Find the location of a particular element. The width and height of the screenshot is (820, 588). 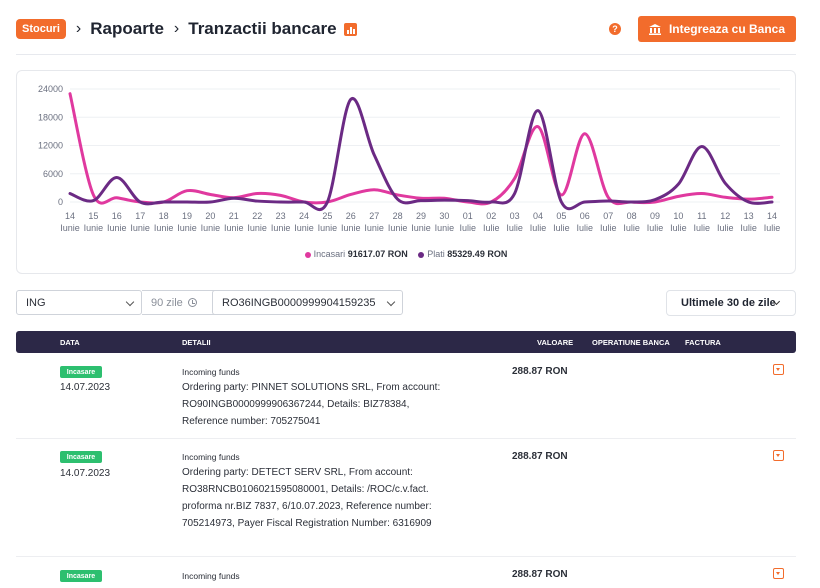

x-tick-label: 16 is located at coordinates (117, 216).